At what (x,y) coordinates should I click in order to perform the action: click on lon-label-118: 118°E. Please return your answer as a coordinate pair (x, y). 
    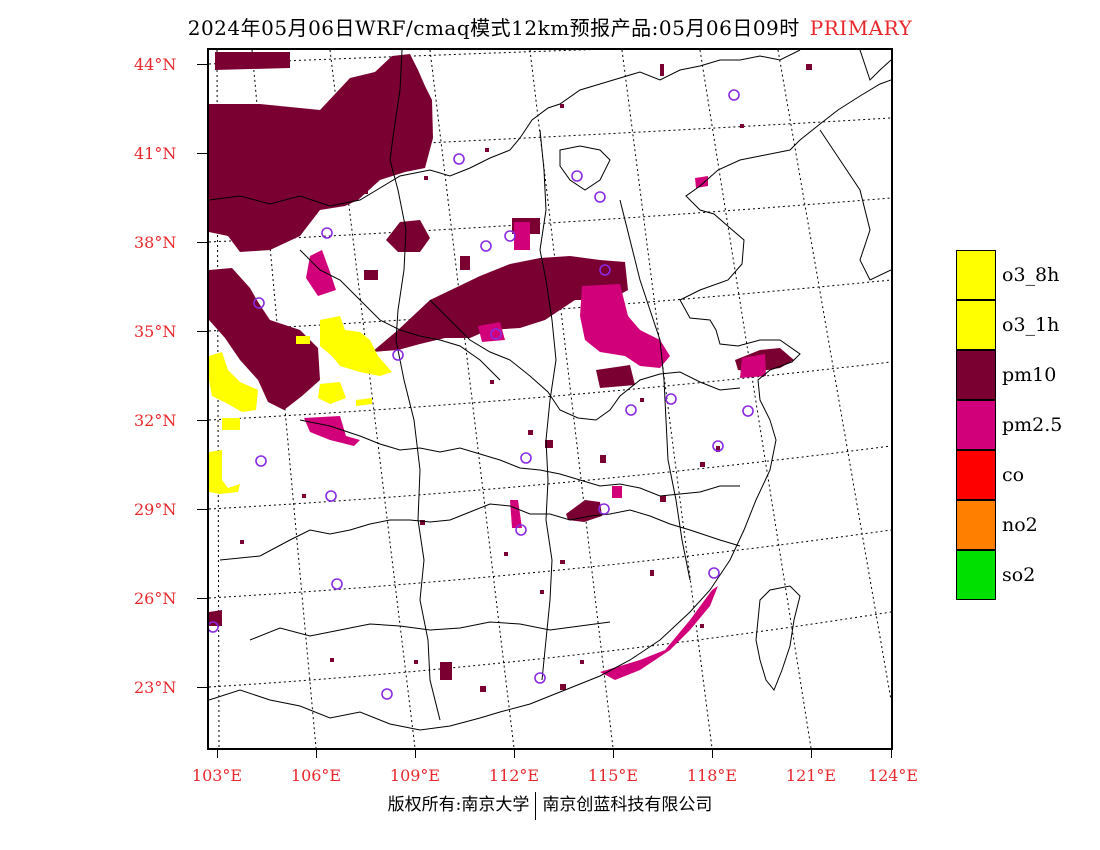
    Looking at the image, I should click on (712, 775).